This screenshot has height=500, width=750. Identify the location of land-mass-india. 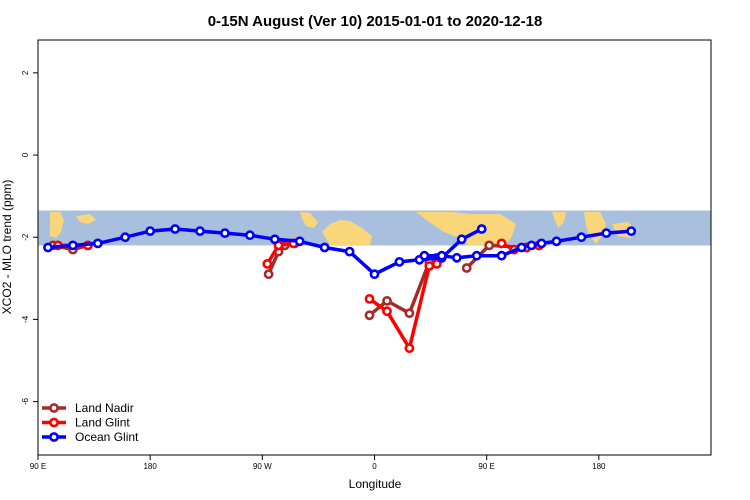
(559, 220).